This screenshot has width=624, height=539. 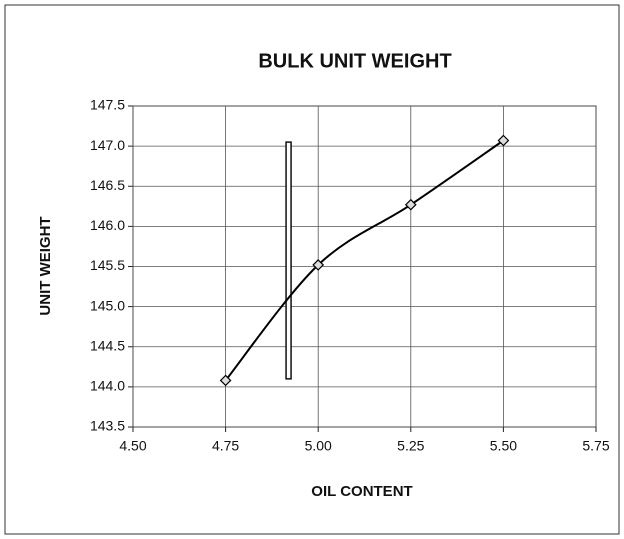 I want to click on marker-line, so click(x=288, y=260).